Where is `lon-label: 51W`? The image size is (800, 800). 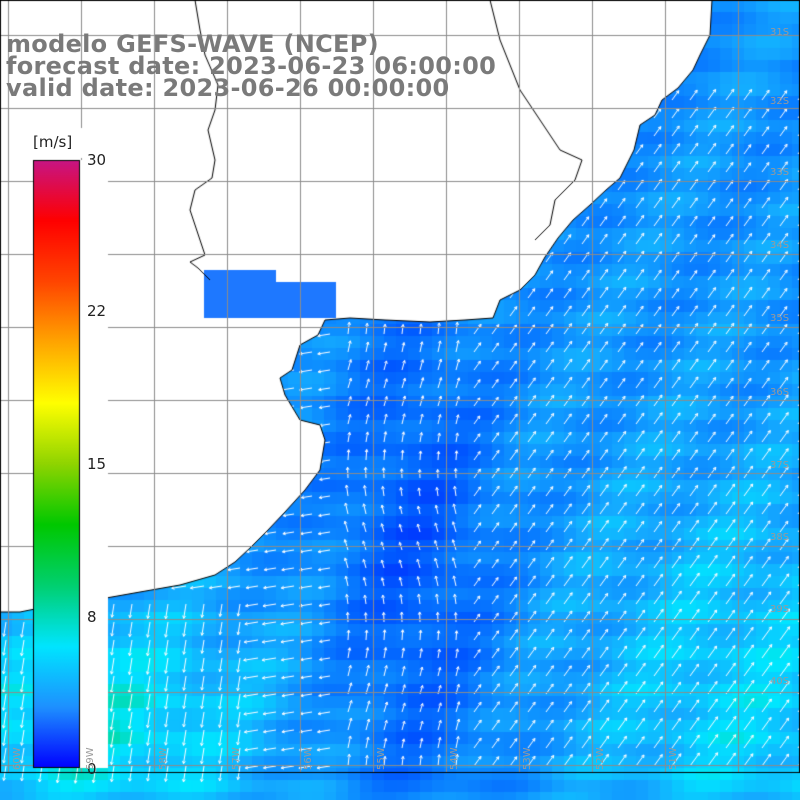
lon-label: 51W is located at coordinates (673, 758).